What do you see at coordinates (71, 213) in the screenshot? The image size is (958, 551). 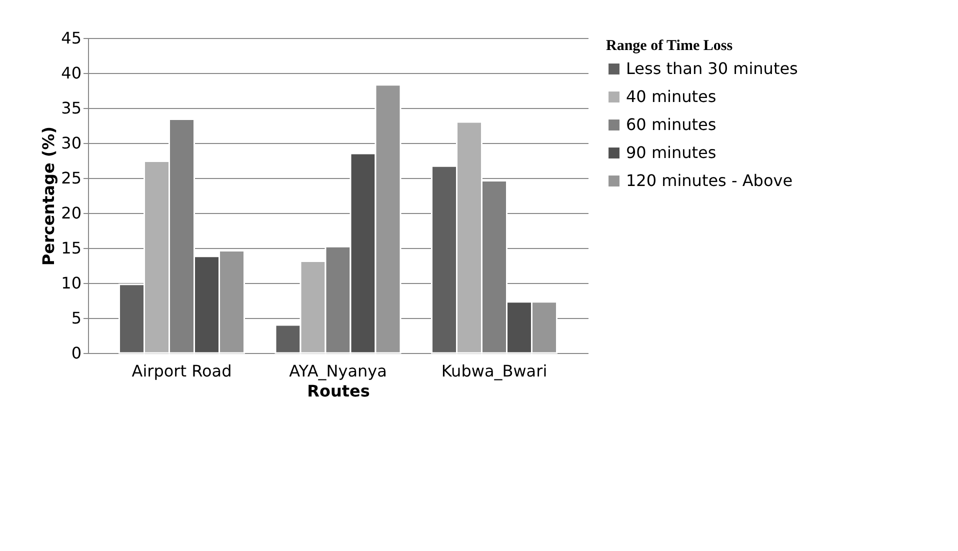 I see `y-tick-label: 20` at bounding box center [71, 213].